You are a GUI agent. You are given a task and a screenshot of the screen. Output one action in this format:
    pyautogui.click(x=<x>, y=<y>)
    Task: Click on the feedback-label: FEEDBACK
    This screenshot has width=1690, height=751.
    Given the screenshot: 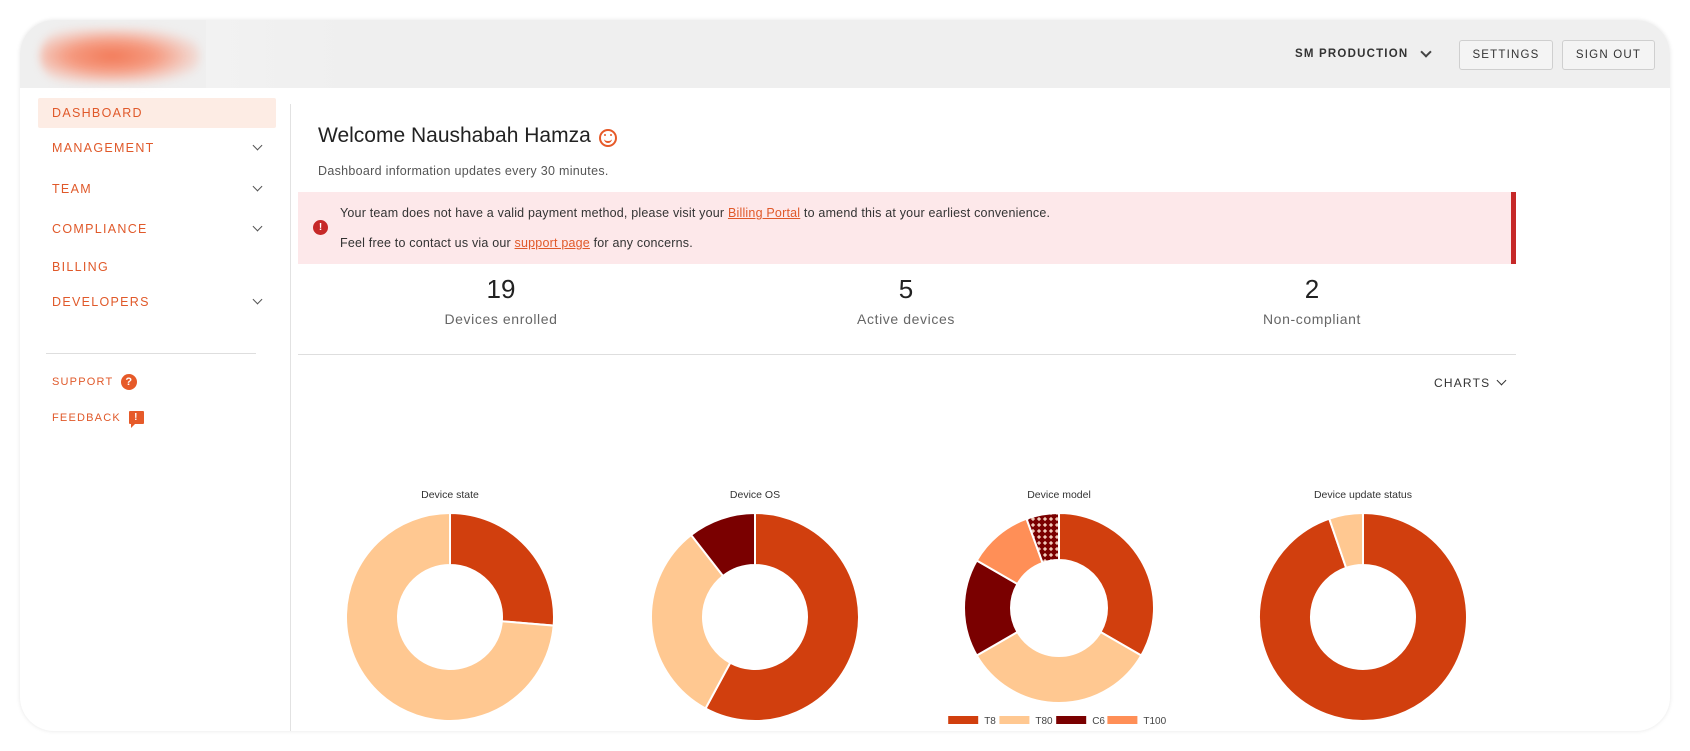 What is the action you would take?
    pyautogui.click(x=86, y=417)
    